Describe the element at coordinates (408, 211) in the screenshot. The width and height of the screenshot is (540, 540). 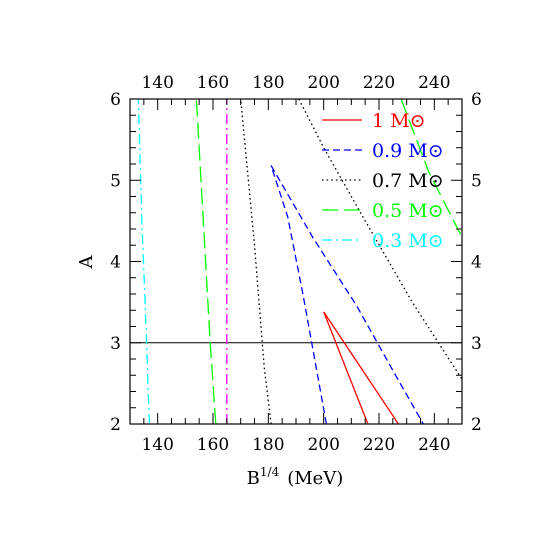
I see `legend-label: 0.5 M⊙` at that location.